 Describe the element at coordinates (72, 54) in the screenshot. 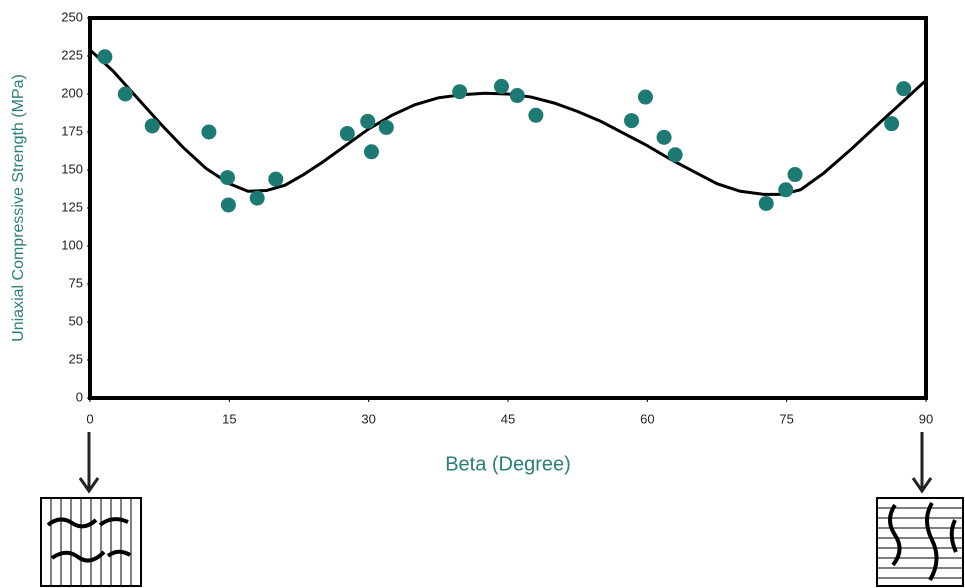

I see `y-tick-label: 225` at that location.